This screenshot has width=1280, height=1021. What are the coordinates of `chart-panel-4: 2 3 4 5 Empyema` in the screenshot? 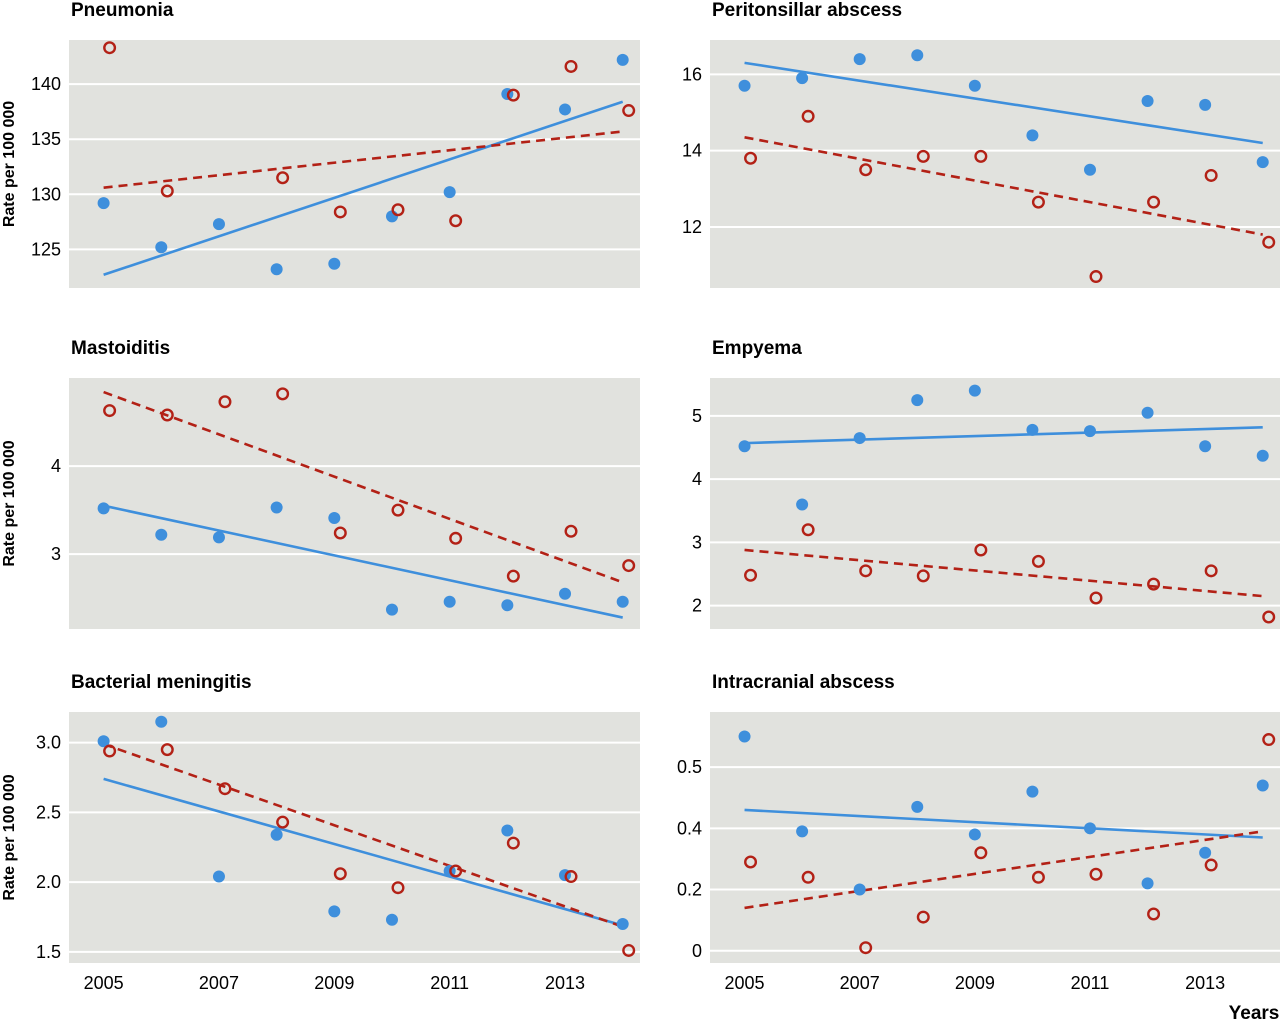 It's located at (986, 483).